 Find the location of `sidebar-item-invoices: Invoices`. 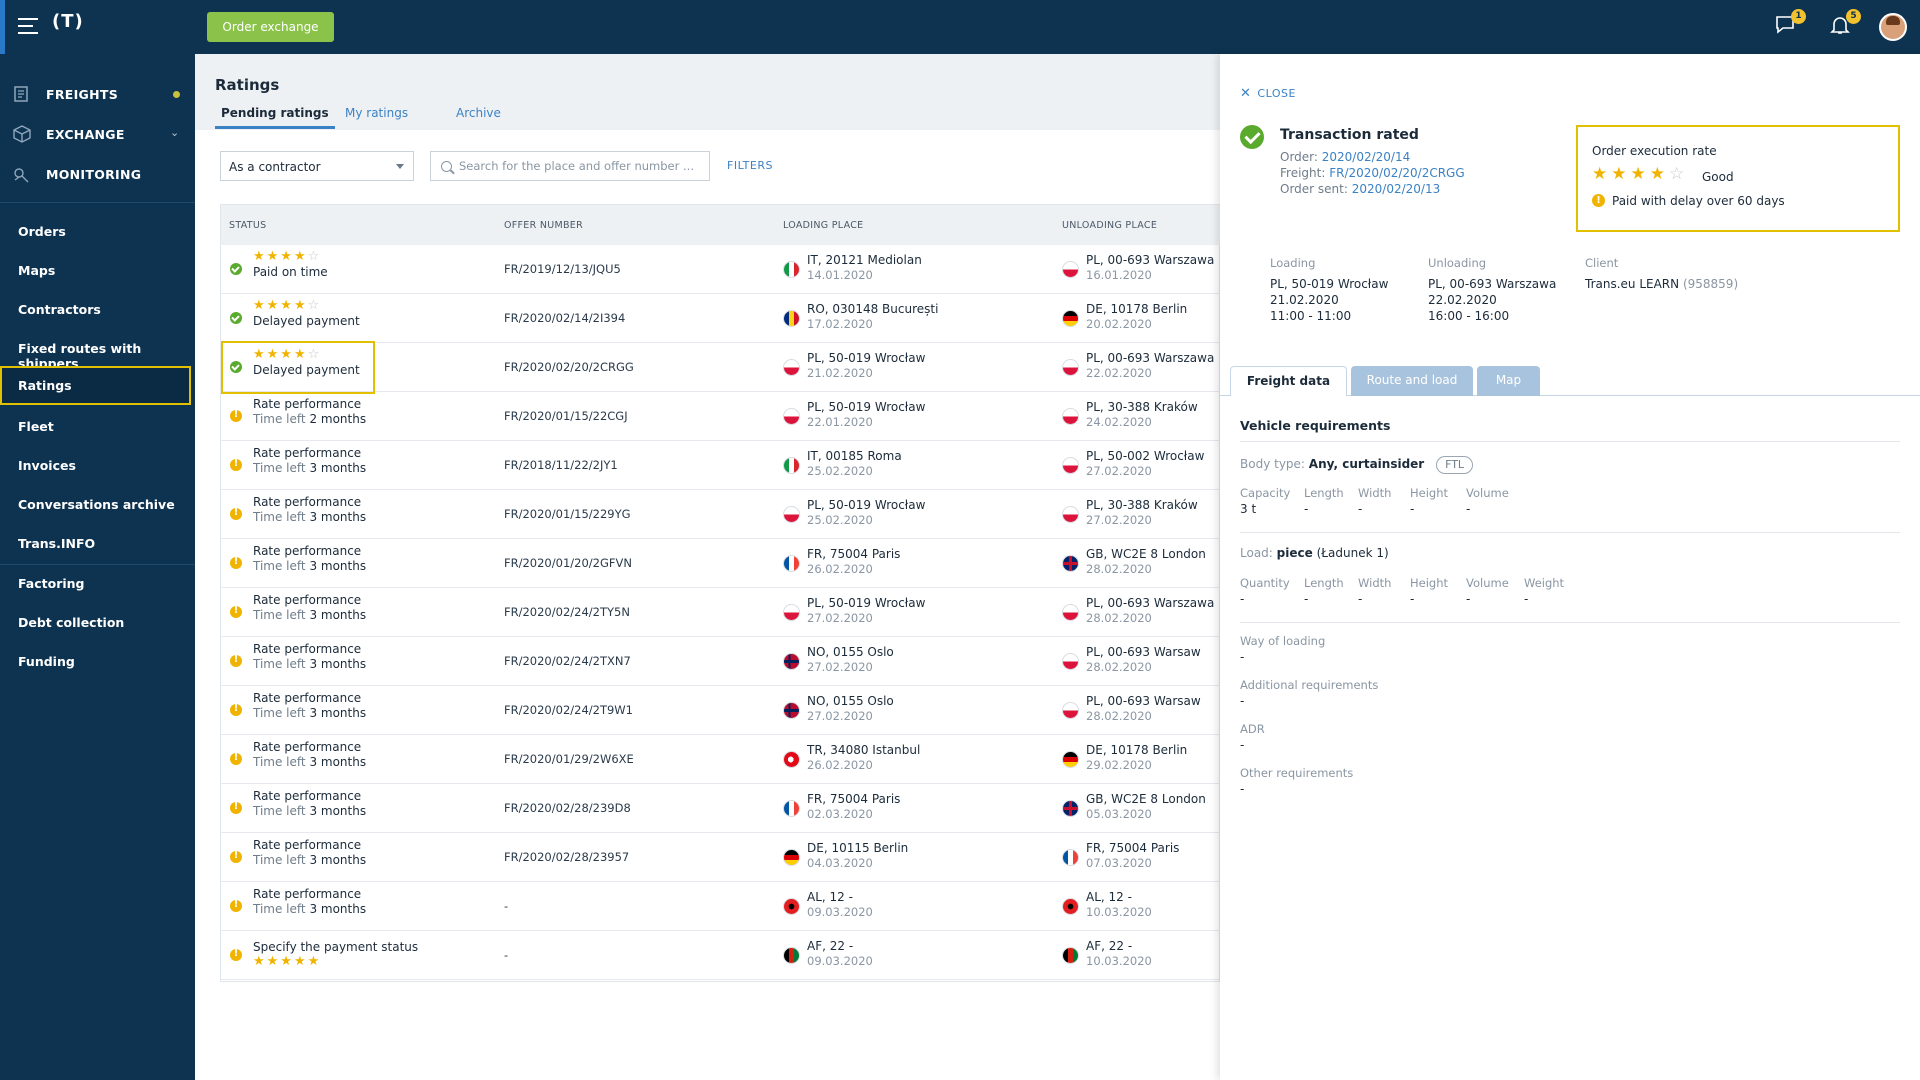

sidebar-item-invoices: Invoices is located at coordinates (97, 465).